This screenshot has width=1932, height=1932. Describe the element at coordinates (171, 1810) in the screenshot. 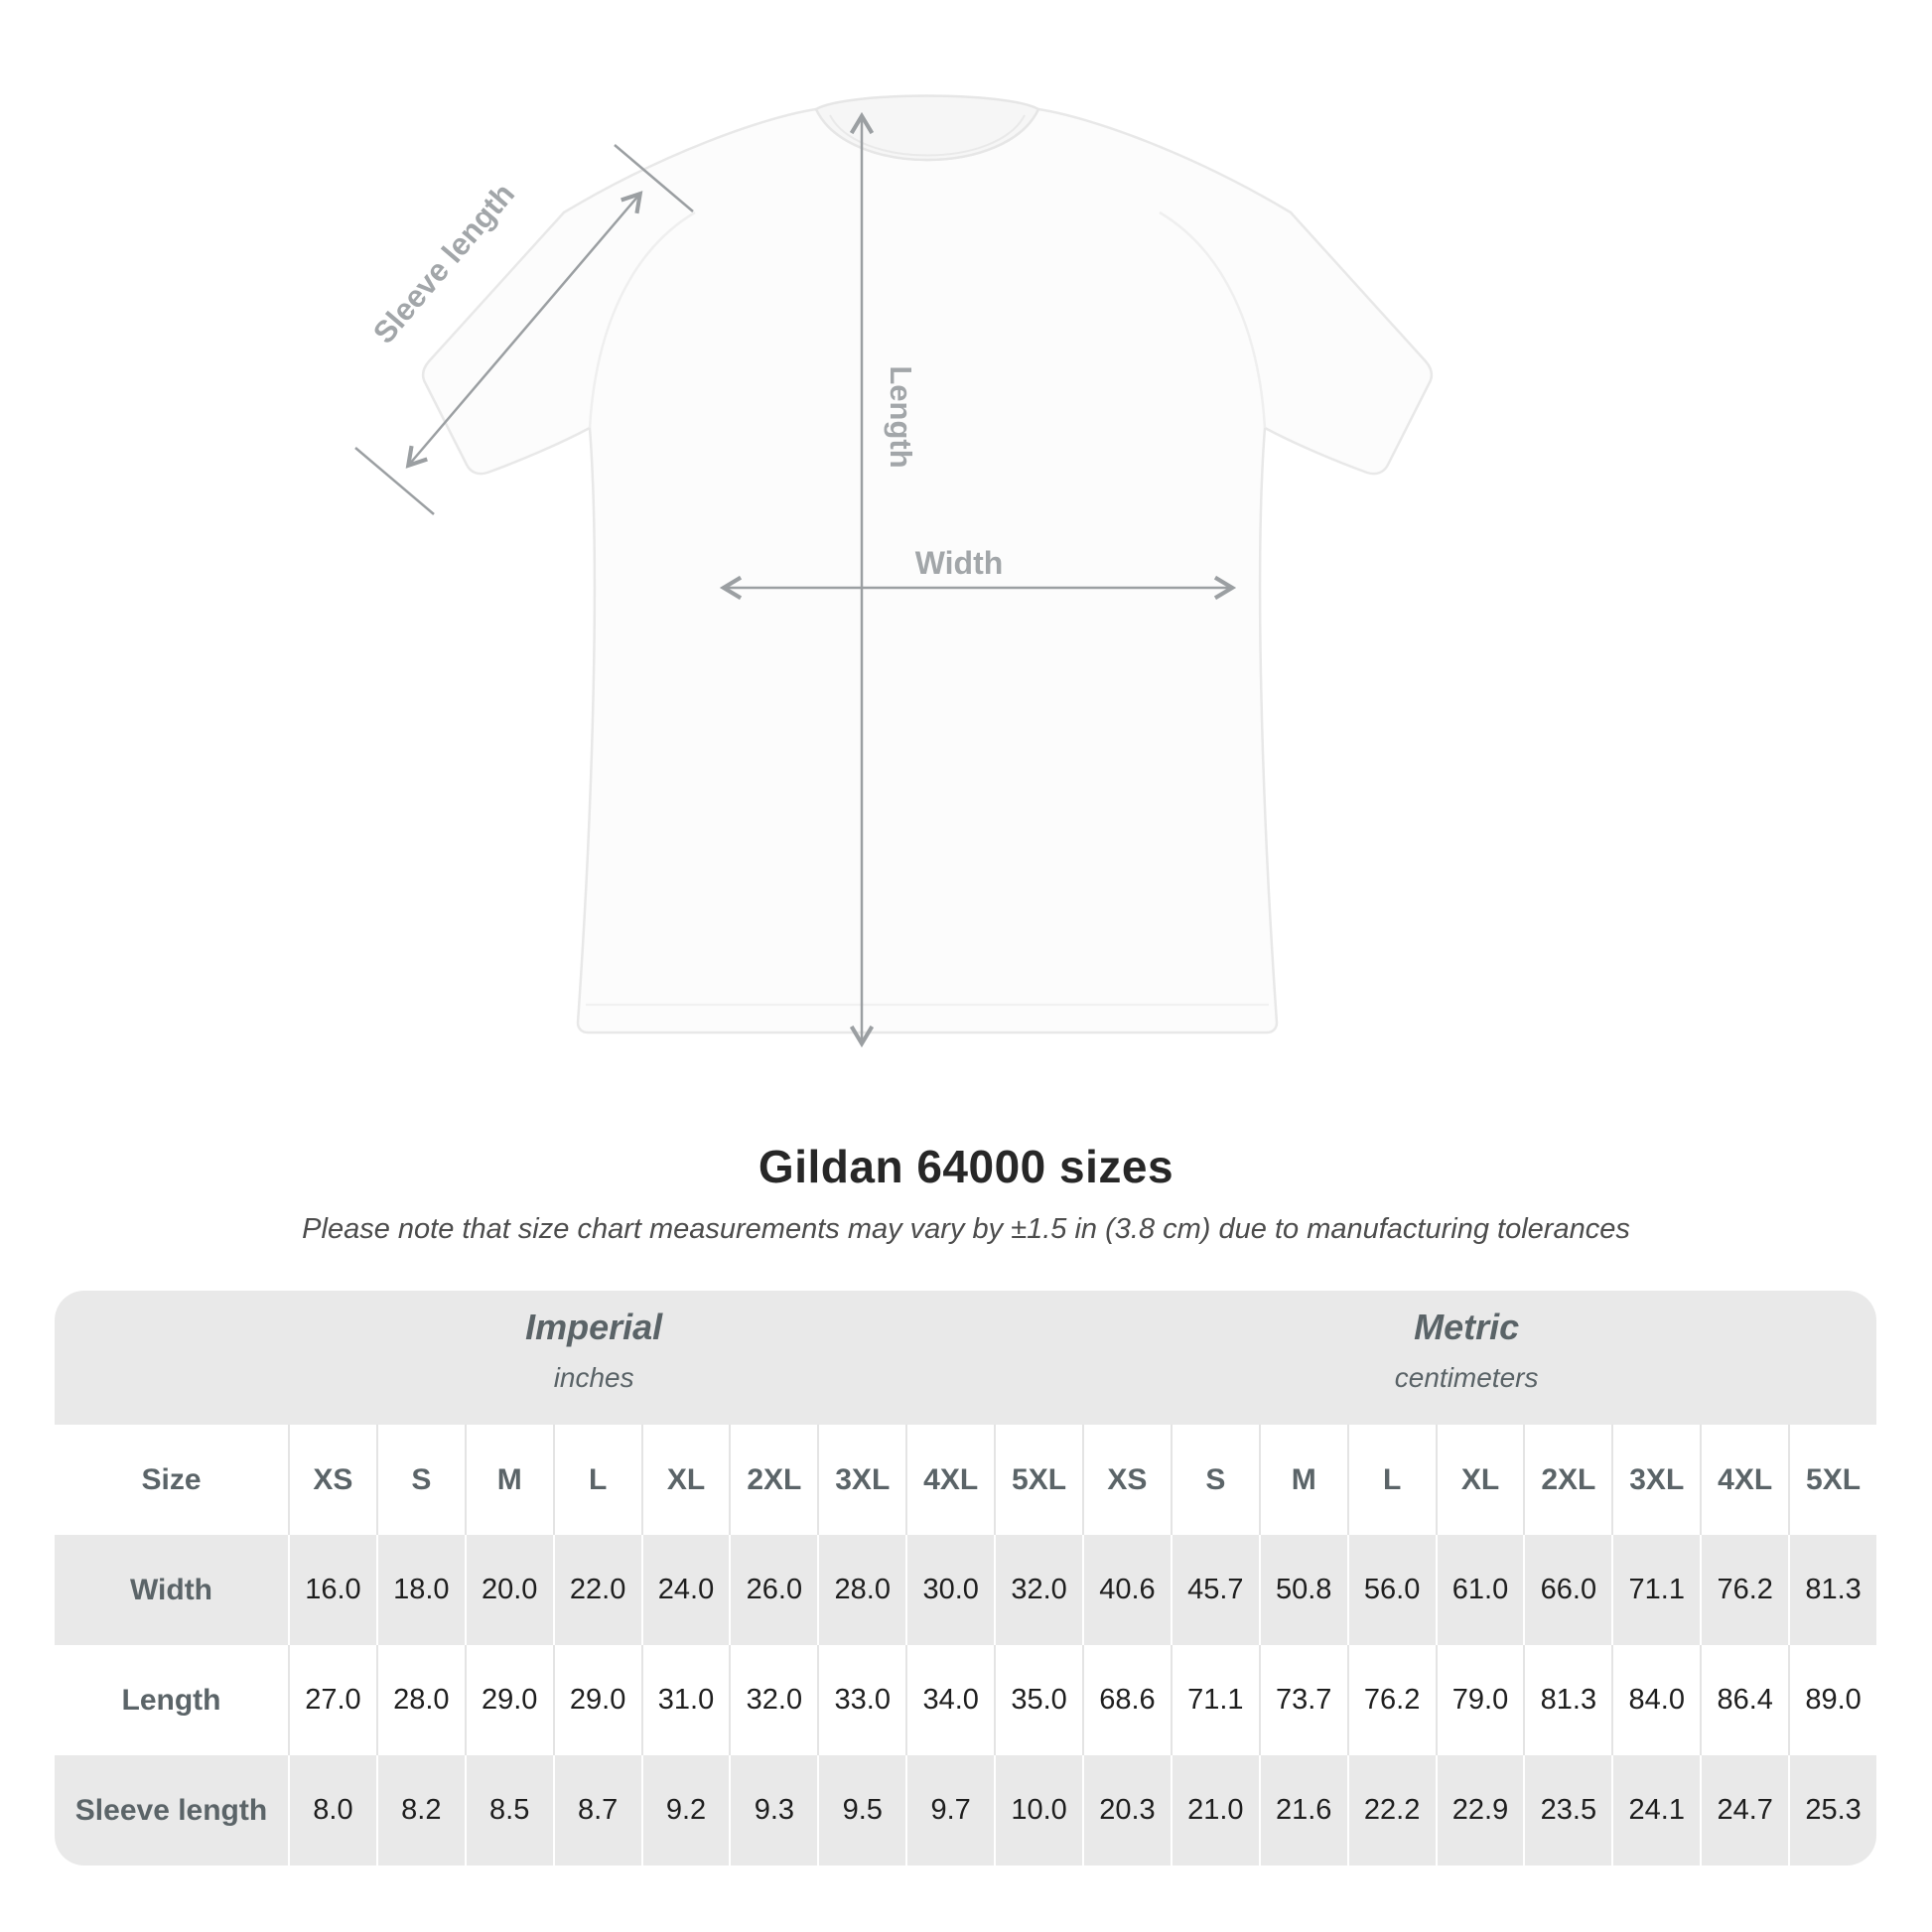

I see `row-label: Sleeve length` at that location.